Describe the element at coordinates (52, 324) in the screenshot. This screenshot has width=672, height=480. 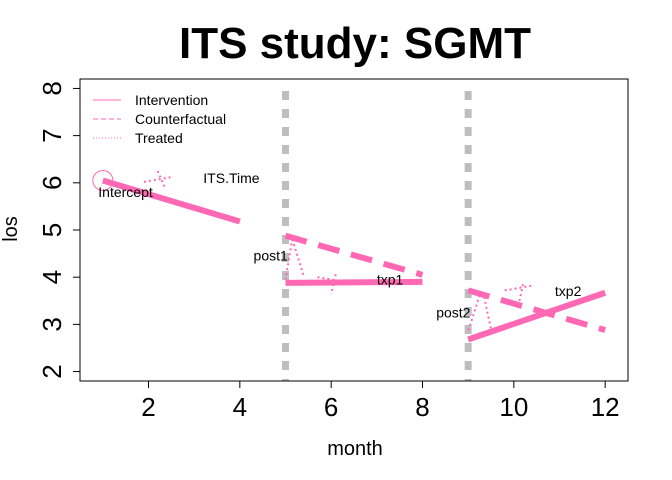
I see `y-tick-label: 3` at that location.